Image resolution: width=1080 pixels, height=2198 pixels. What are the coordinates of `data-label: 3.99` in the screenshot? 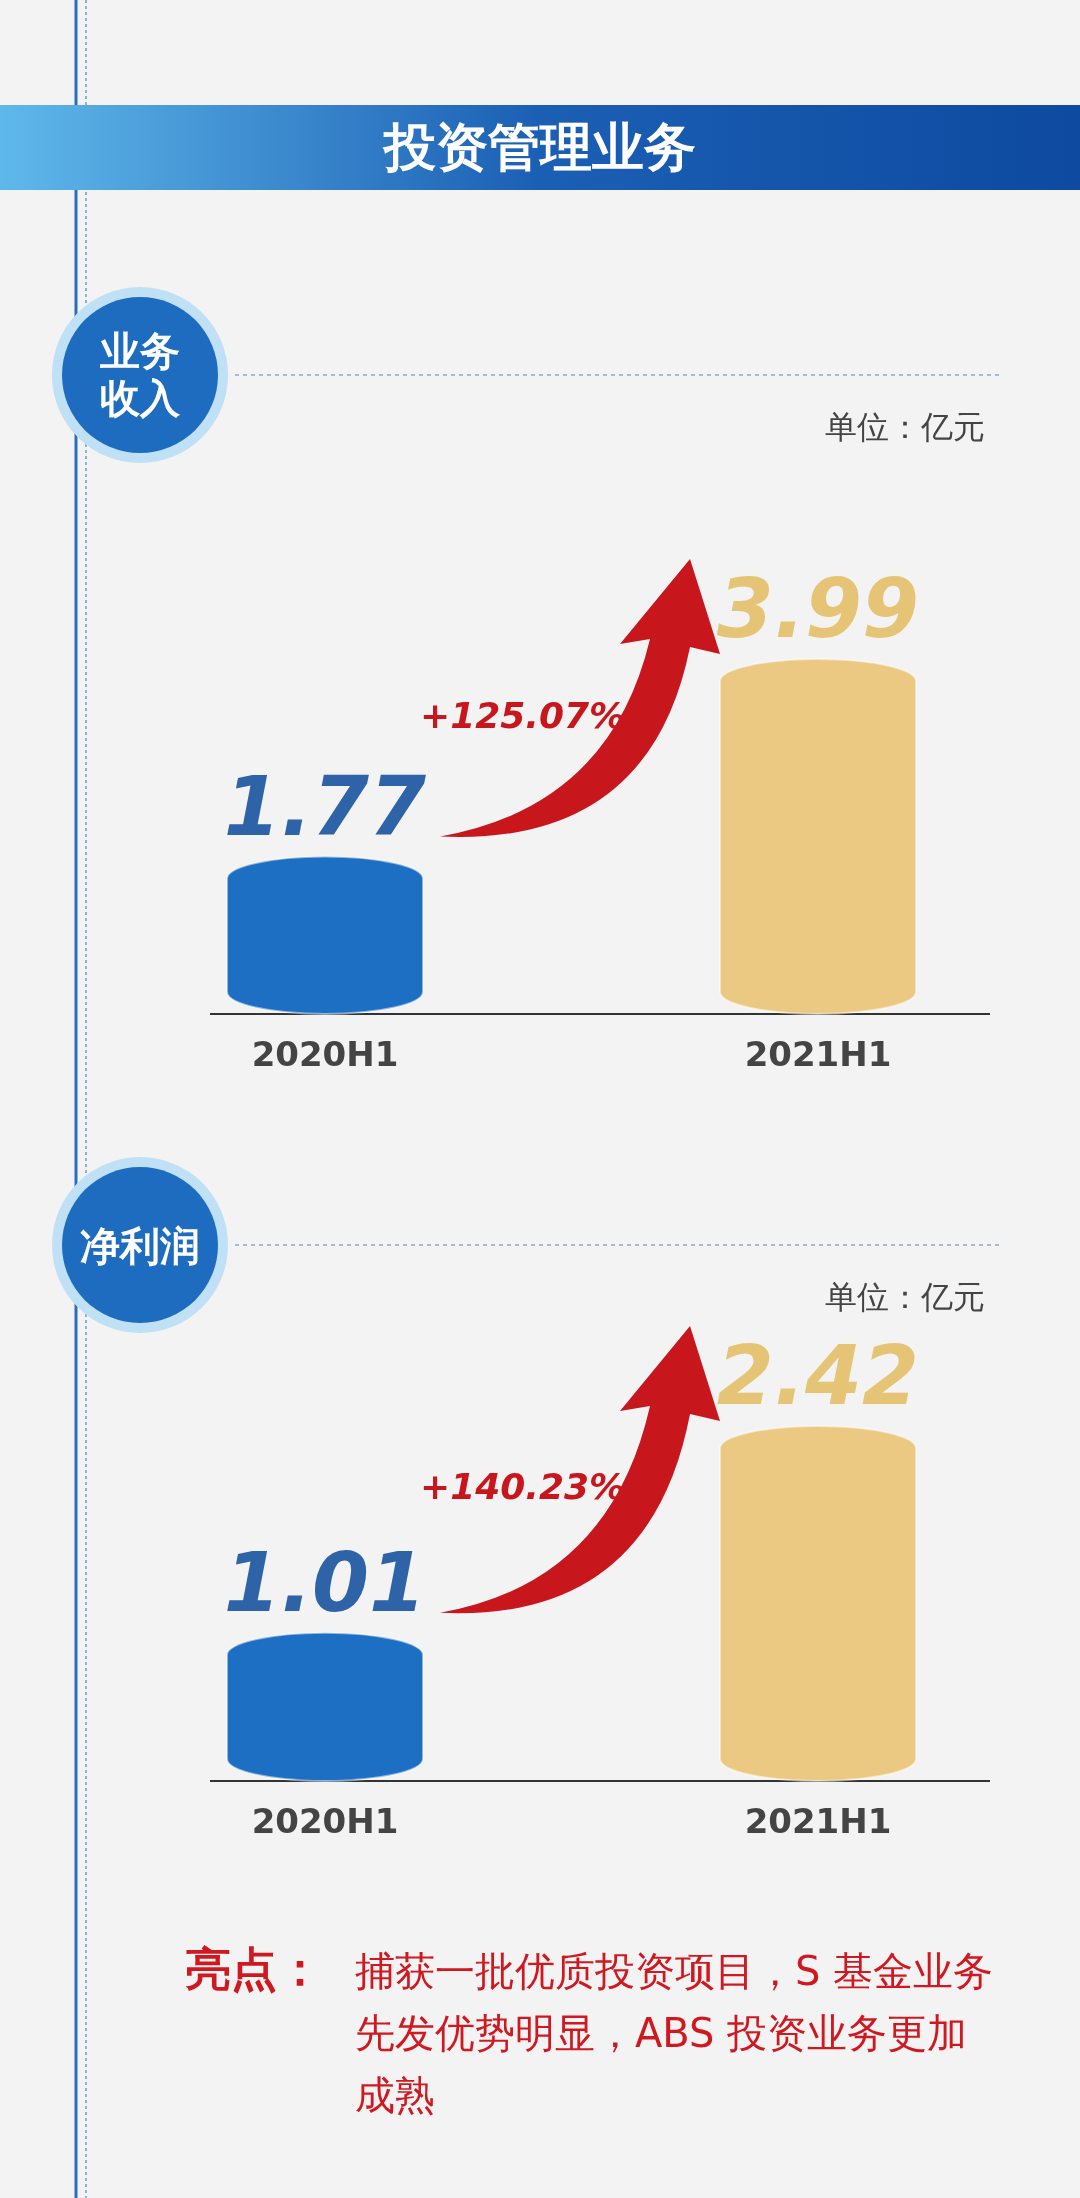 It's located at (818, 608).